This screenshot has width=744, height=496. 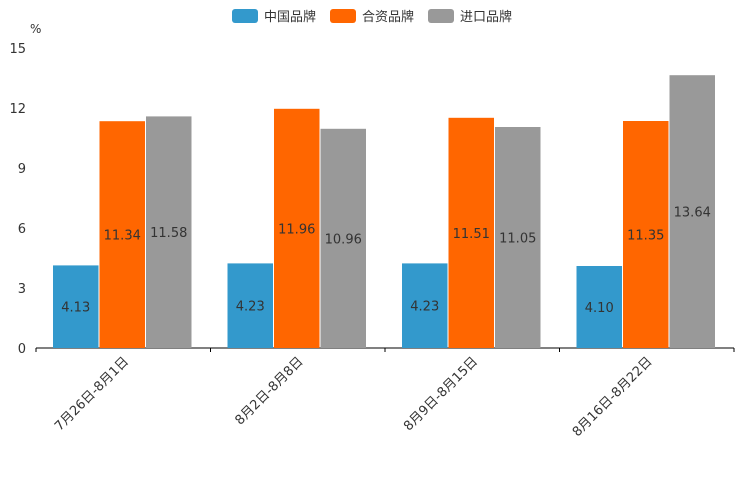 What do you see at coordinates (22, 229) in the screenshot?
I see `y-tick-label: 6` at bounding box center [22, 229].